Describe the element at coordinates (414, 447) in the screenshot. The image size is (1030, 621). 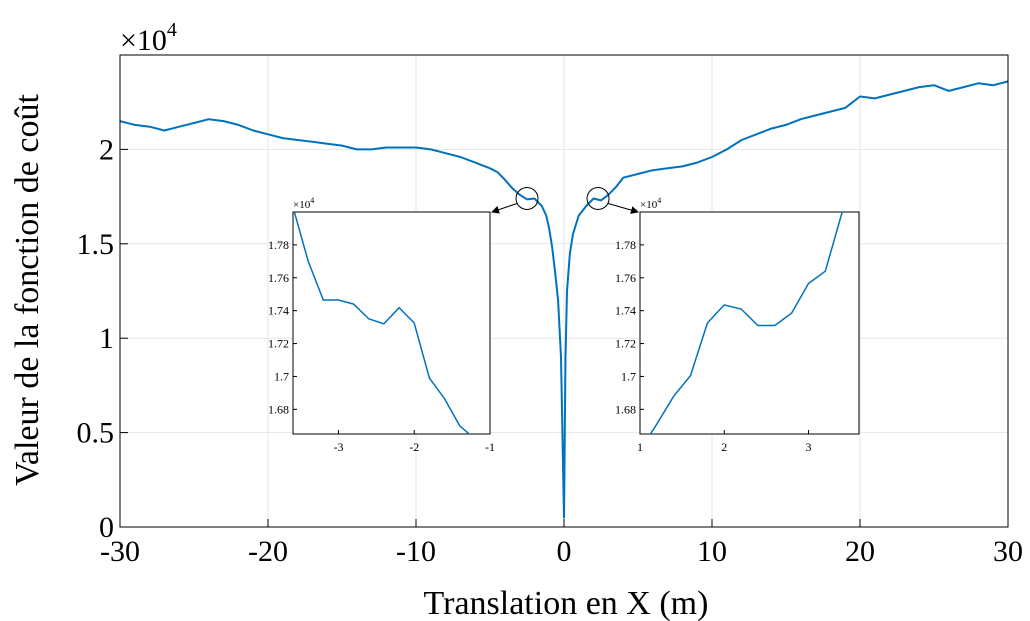
I see `inset-x-tick-label: -2` at that location.